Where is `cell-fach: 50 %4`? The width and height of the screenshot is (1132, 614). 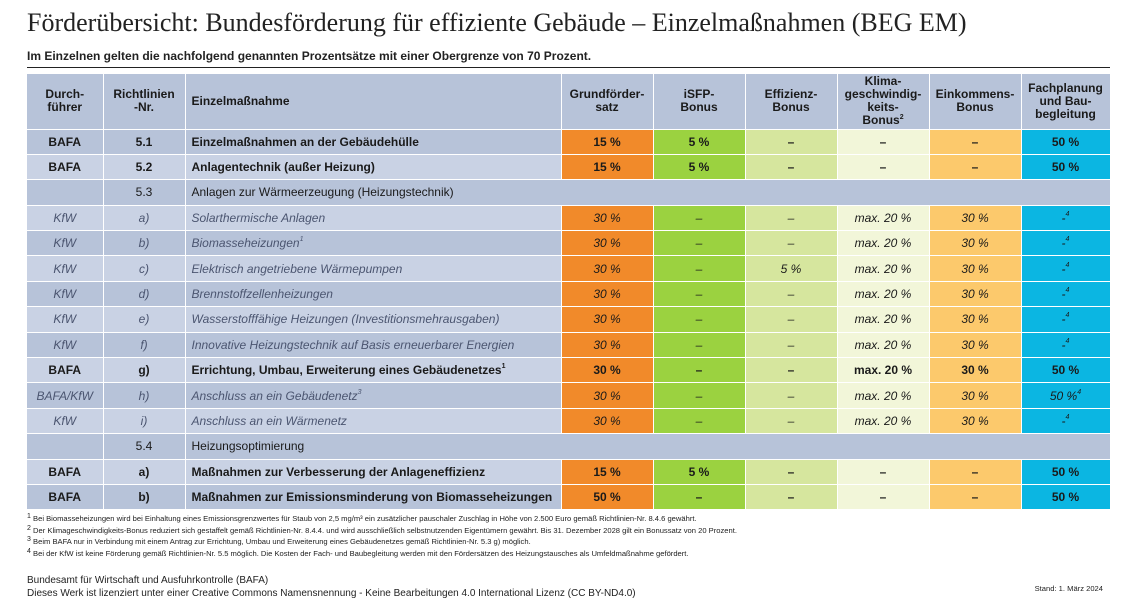 cell-fach: 50 %4 is located at coordinates (1066, 395).